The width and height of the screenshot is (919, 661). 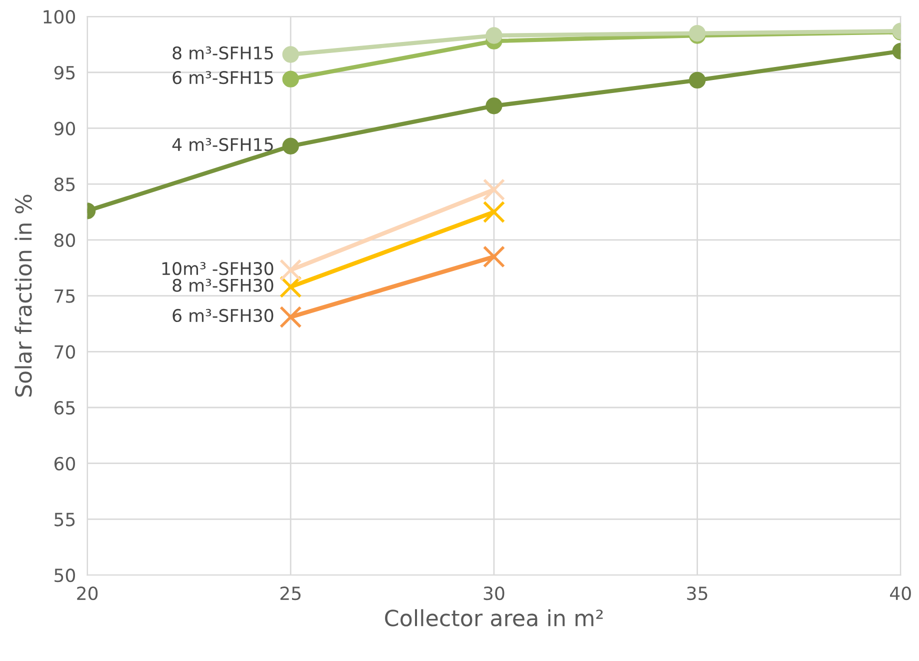 What do you see at coordinates (223, 315) in the screenshot?
I see `series-label: 6 m³-SFH30` at bounding box center [223, 315].